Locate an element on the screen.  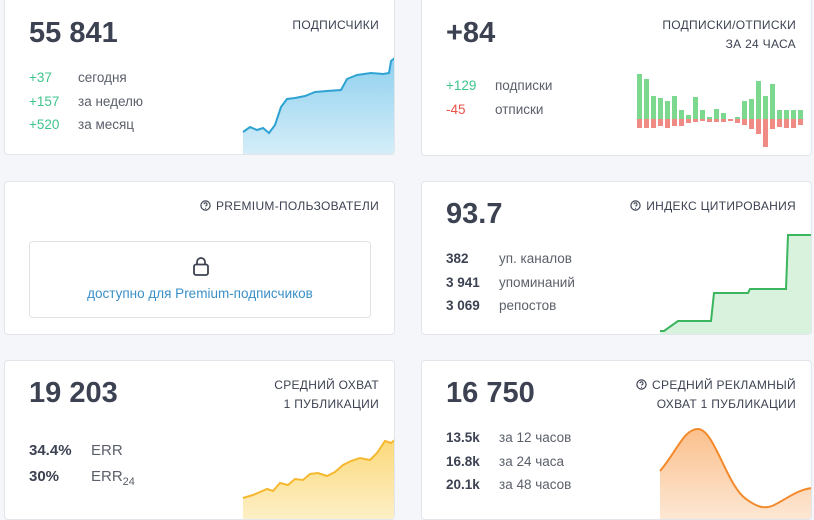
stat-value: 3 069 is located at coordinates (463, 305).